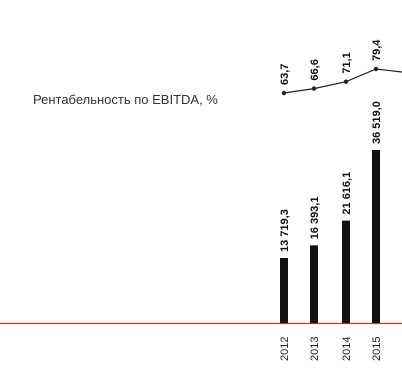  I want to click on bar-value-label-2014: 21 616,1, so click(347, 193).